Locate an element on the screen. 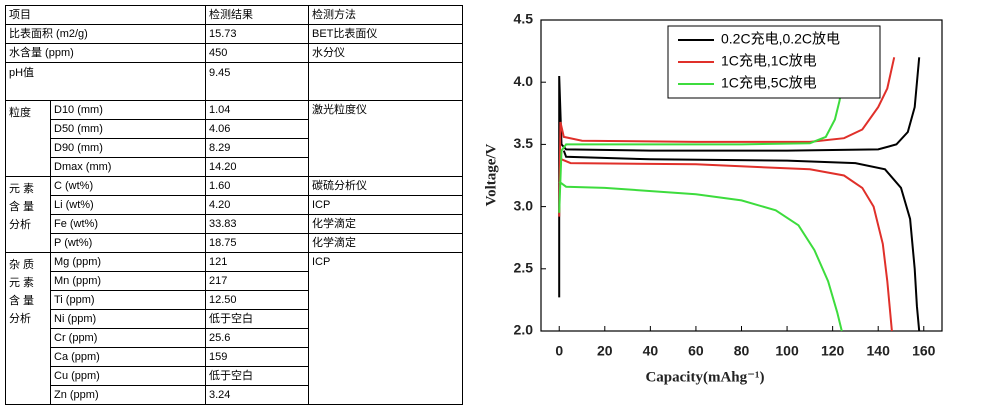 The image size is (998, 405). item-cell: D90 (mm) is located at coordinates (128, 148).